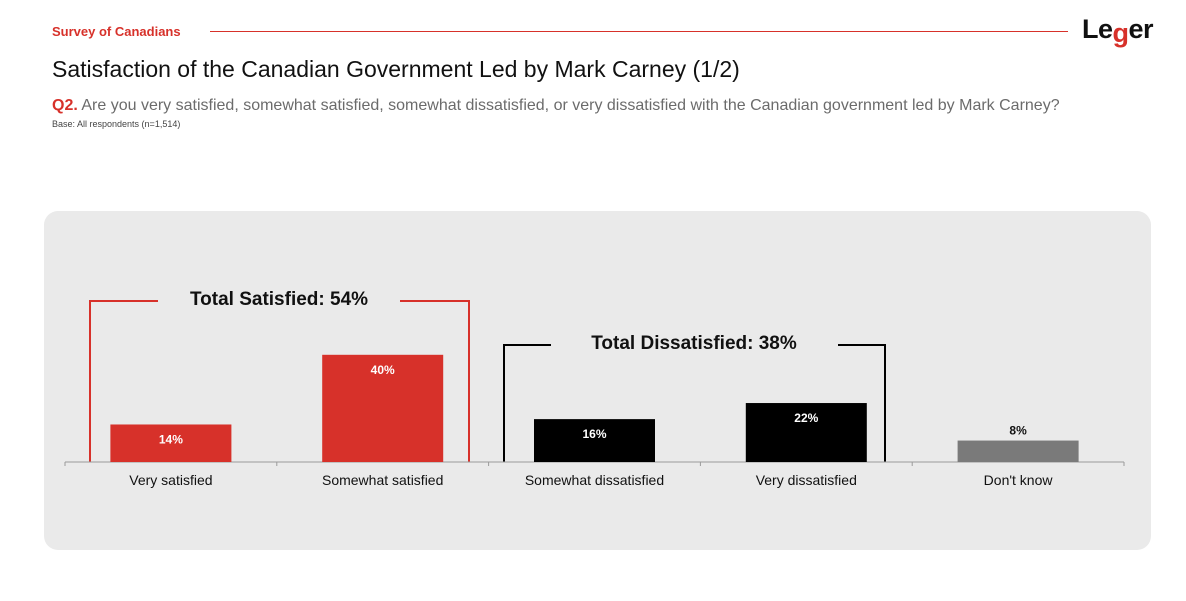 The width and height of the screenshot is (1186, 601). What do you see at coordinates (806, 432) in the screenshot?
I see `bar-very-dissatisfied` at bounding box center [806, 432].